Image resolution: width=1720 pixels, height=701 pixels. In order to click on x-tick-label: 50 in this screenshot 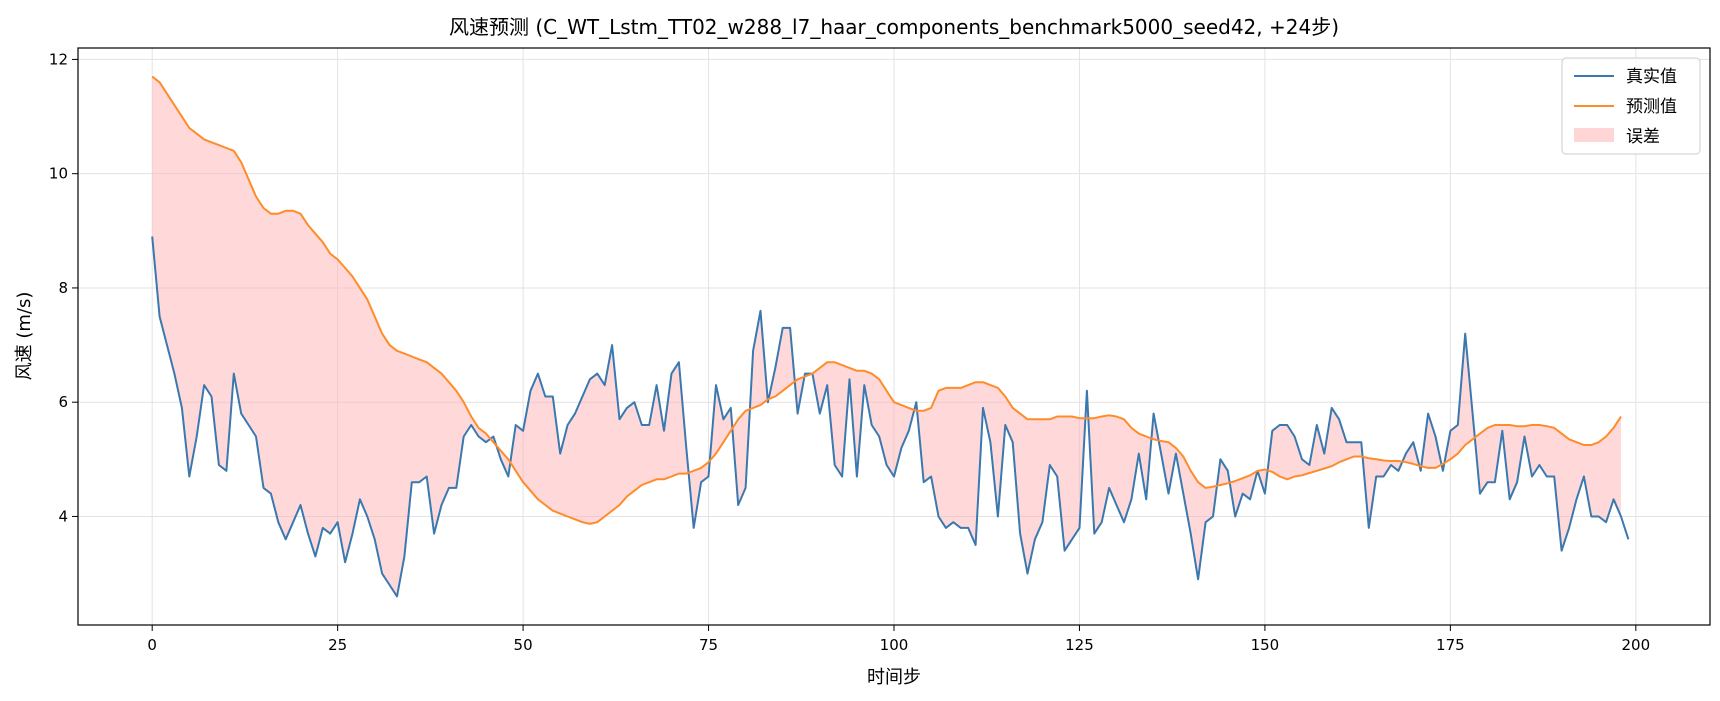, I will do `click(523, 645)`.